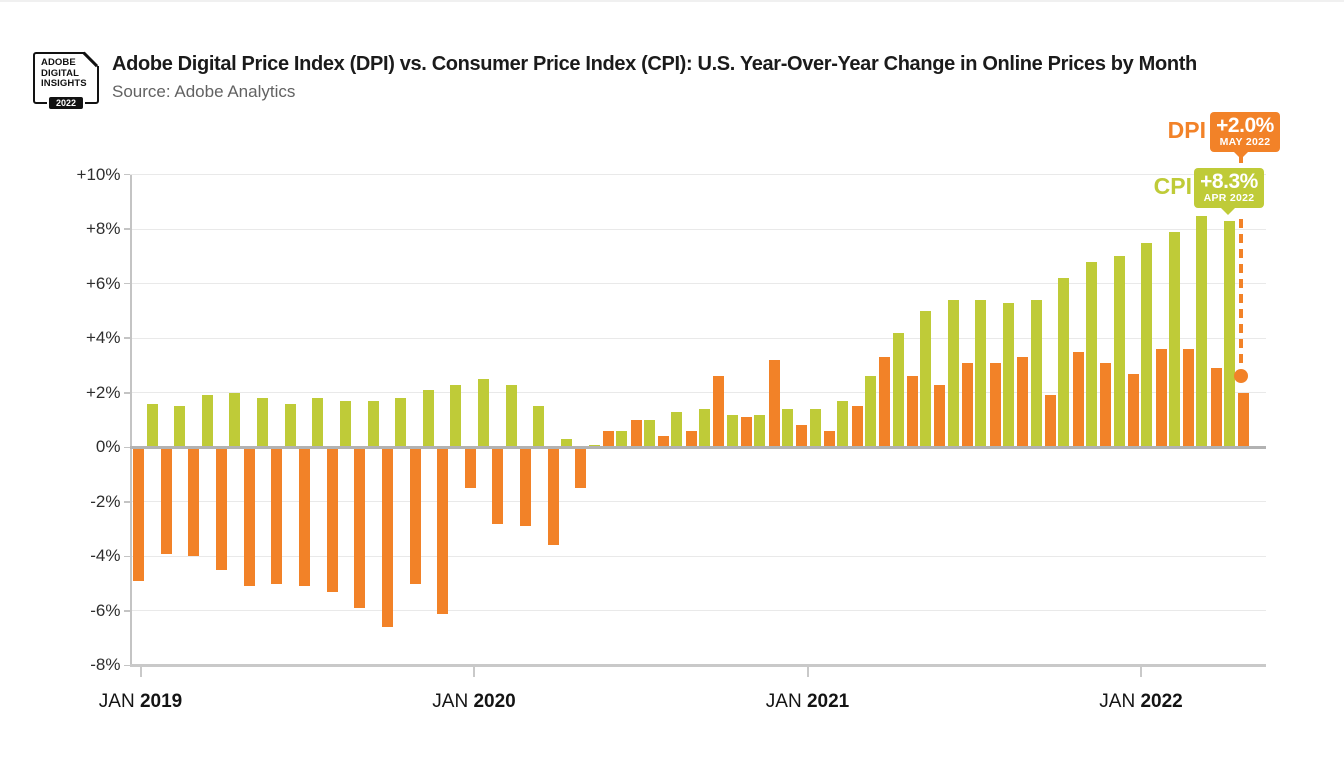  What do you see at coordinates (1245, 125) in the screenshot?
I see `dpi-callout-value: +2.0%` at bounding box center [1245, 125].